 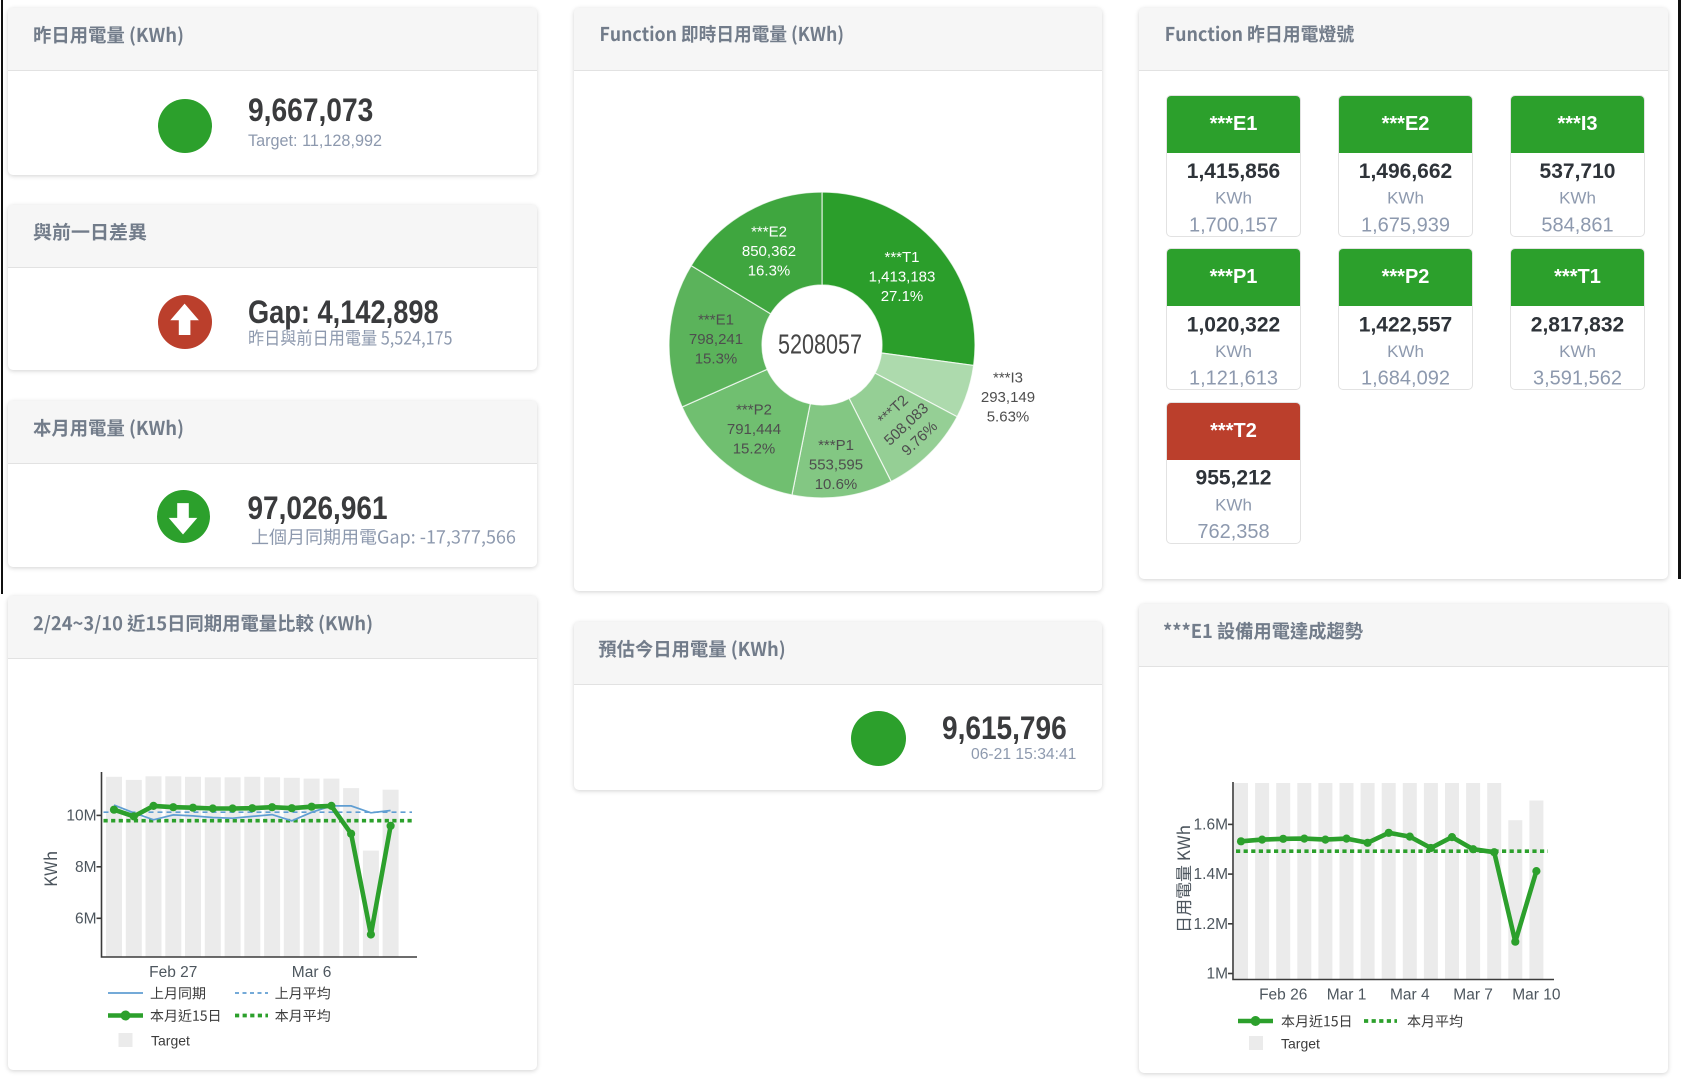 What do you see at coordinates (1211, 924) in the screenshot?
I see `svg-text: 1.2M` at bounding box center [1211, 924].